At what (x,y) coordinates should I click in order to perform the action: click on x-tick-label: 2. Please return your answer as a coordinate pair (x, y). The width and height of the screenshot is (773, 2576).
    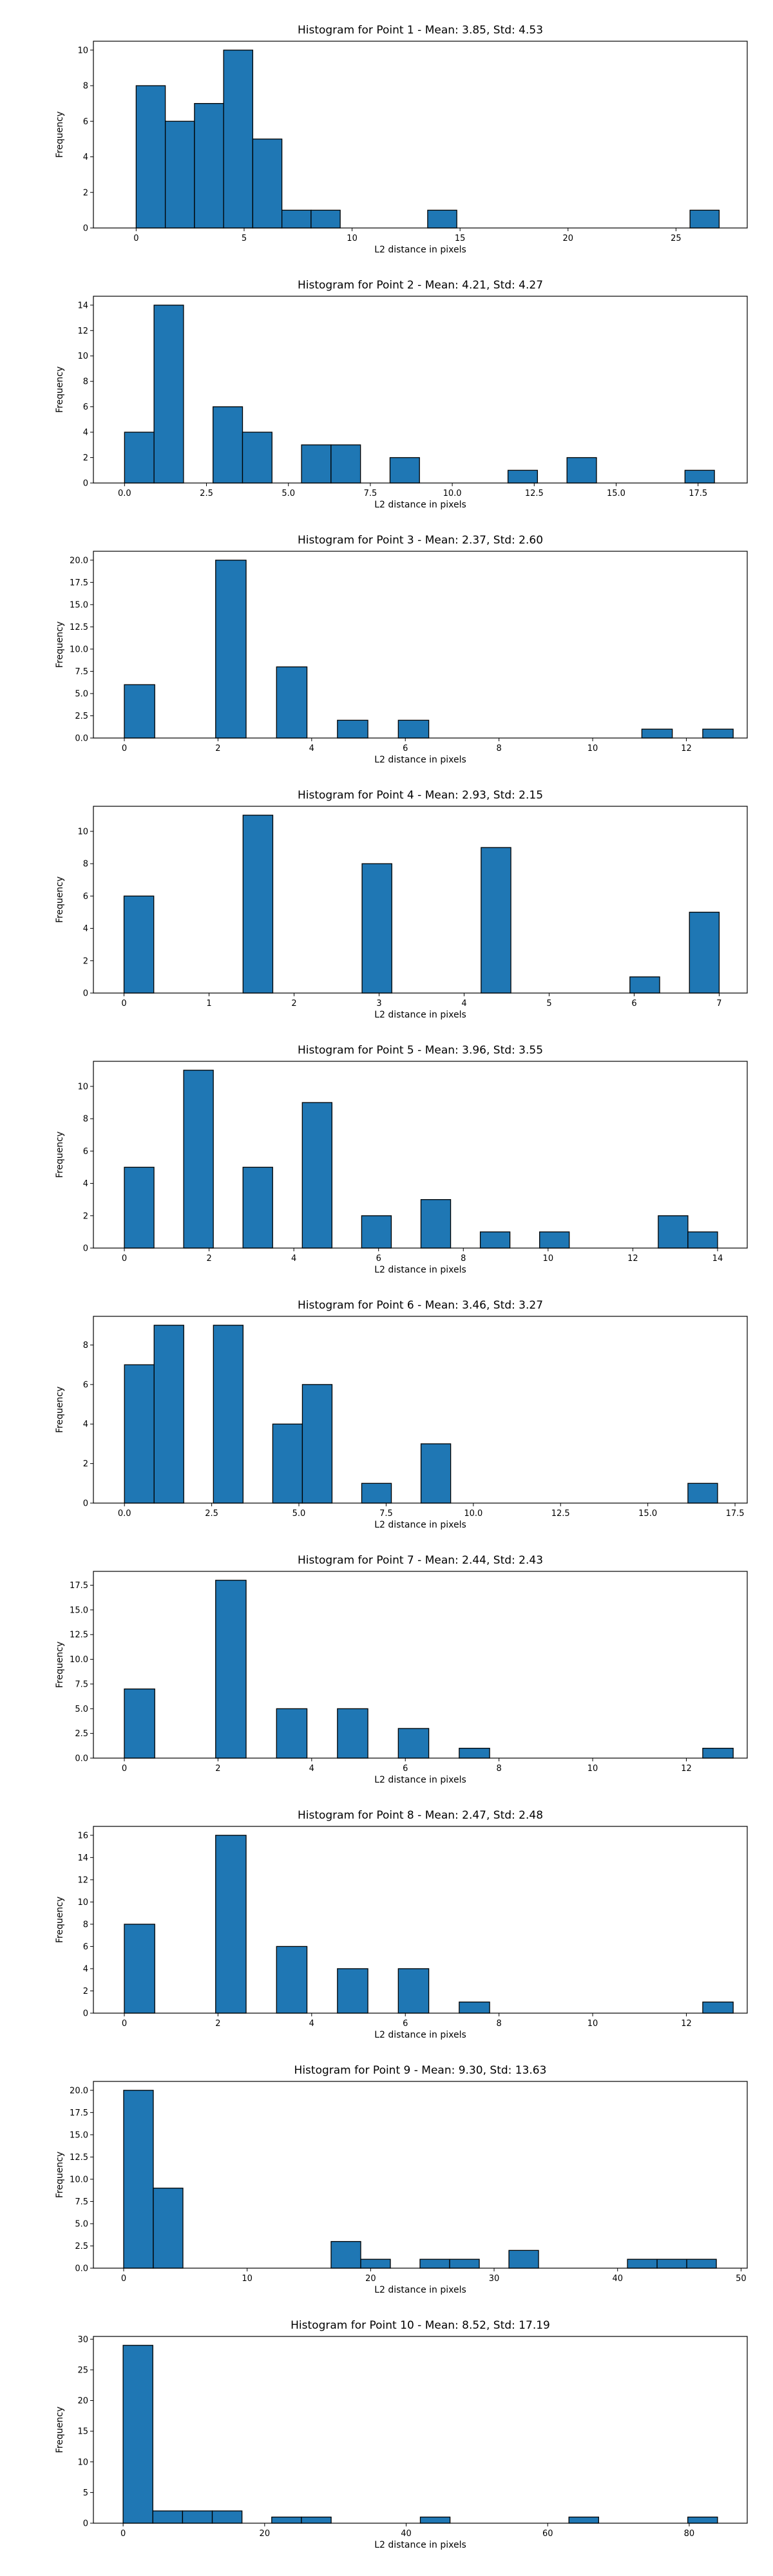
    Looking at the image, I should click on (293, 1004).